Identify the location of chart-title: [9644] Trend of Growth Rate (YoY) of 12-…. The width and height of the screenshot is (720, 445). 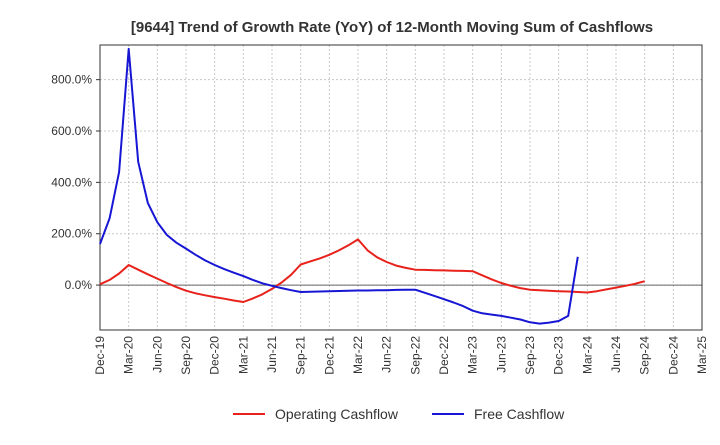
(392, 27).